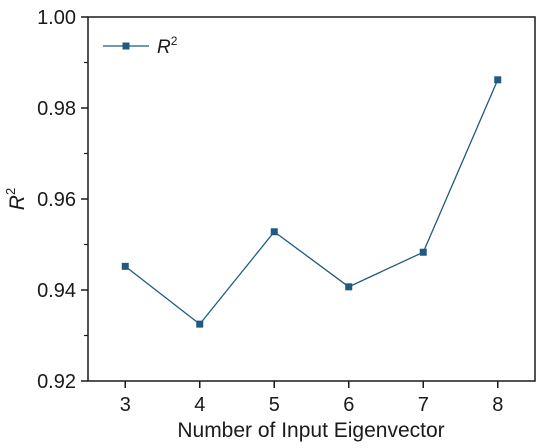  What do you see at coordinates (10, 191) in the screenshot?
I see `y-axis-title-sup: 2` at bounding box center [10, 191].